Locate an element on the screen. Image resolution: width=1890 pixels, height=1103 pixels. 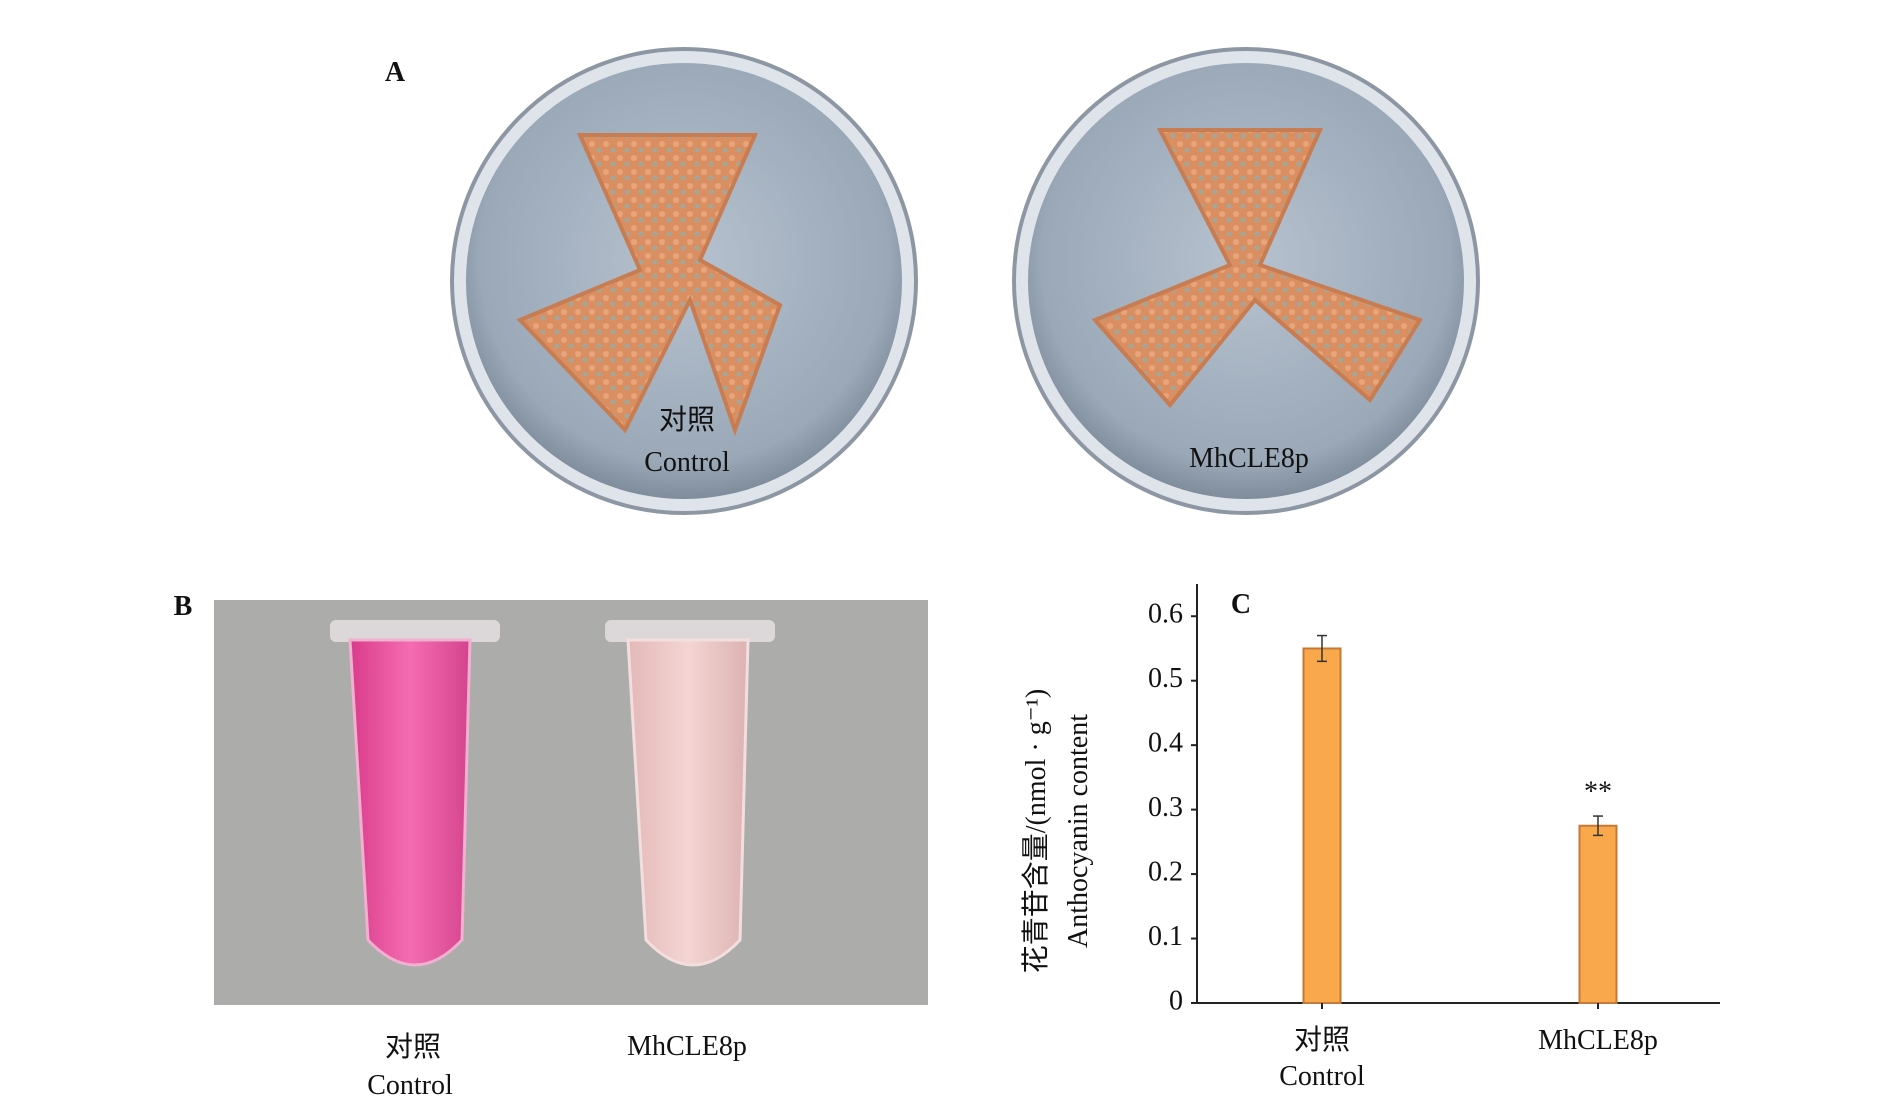
y-tick-label: 0 is located at coordinates (1176, 1000).